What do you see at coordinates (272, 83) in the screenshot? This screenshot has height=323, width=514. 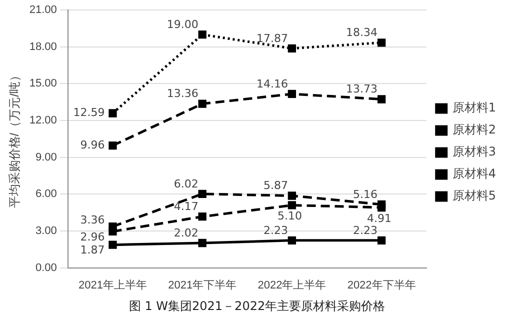 I see `data-label: 14.16` at bounding box center [272, 83].